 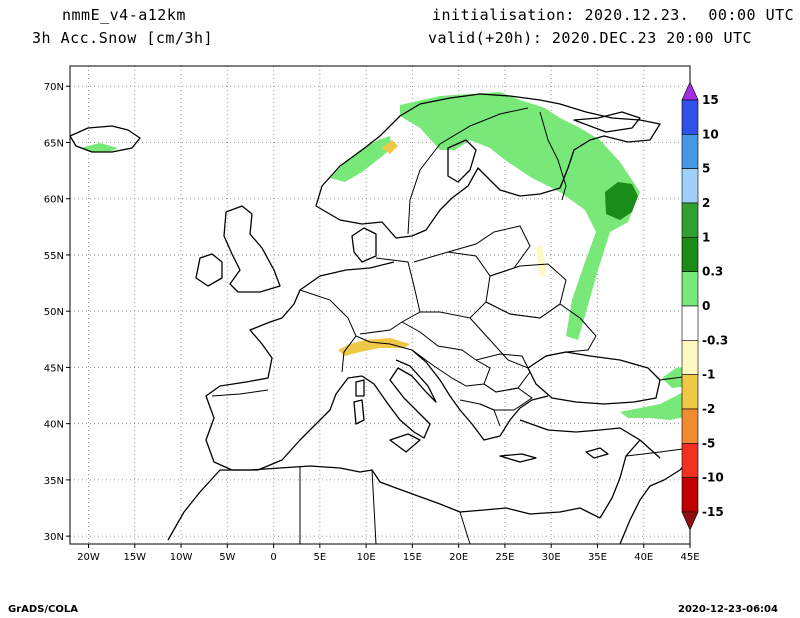 I want to click on colorbar-legend: 15 10 5 2 1 0.3 0 -0.3 -1 -2 -5 -10 -15, so click(x=704, y=306).